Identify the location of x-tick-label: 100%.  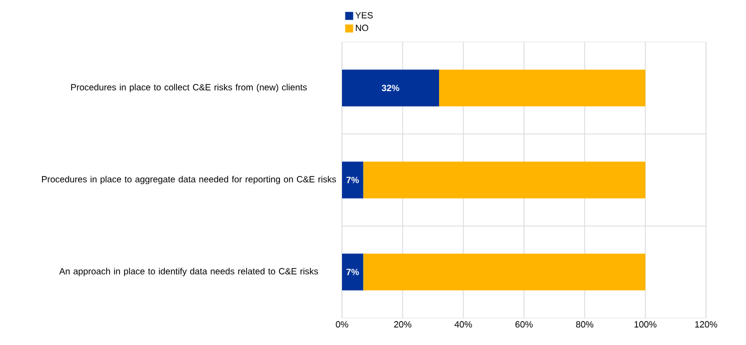
(645, 324).